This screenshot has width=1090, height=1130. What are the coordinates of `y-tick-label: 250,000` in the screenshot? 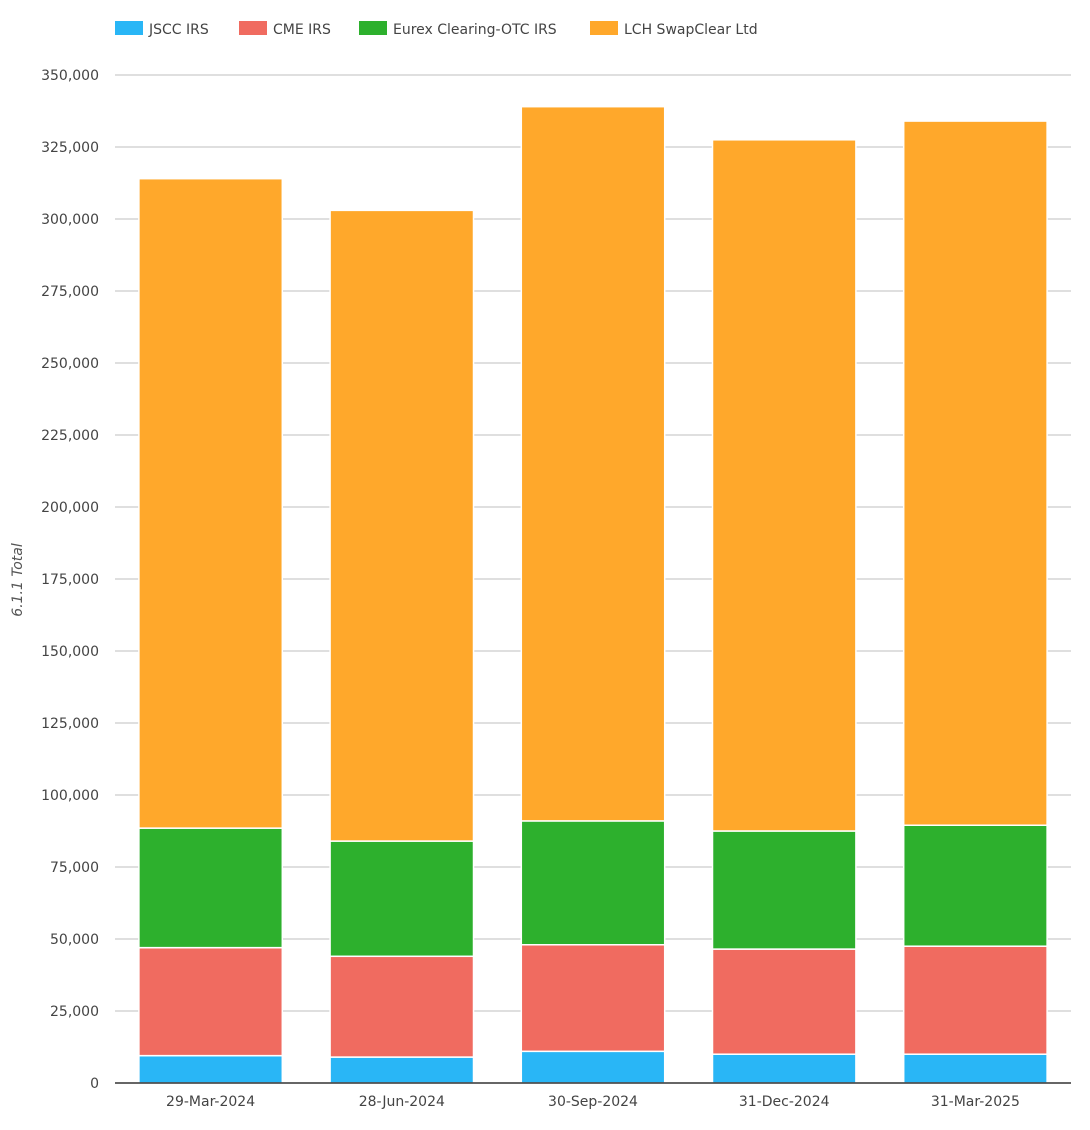 It's located at (70, 364).